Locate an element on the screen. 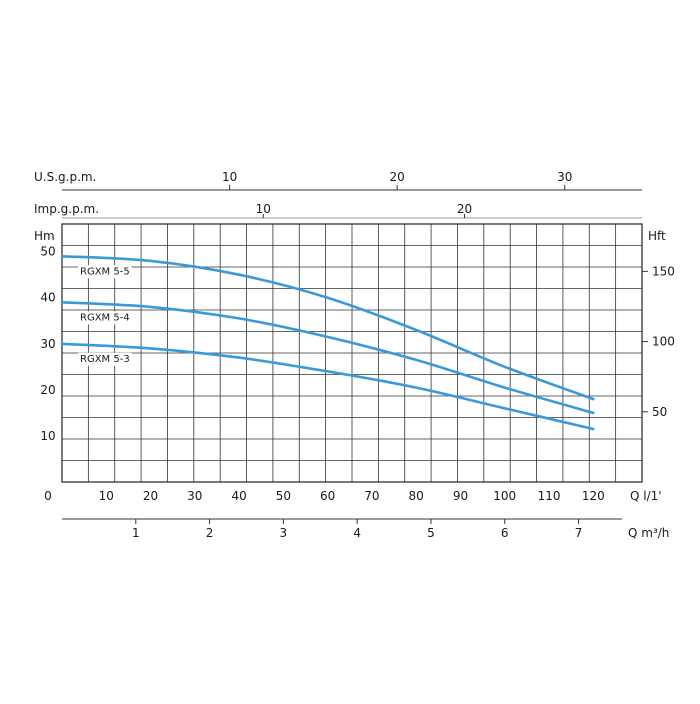  usgpm-tick-label: 10 is located at coordinates (229, 177).